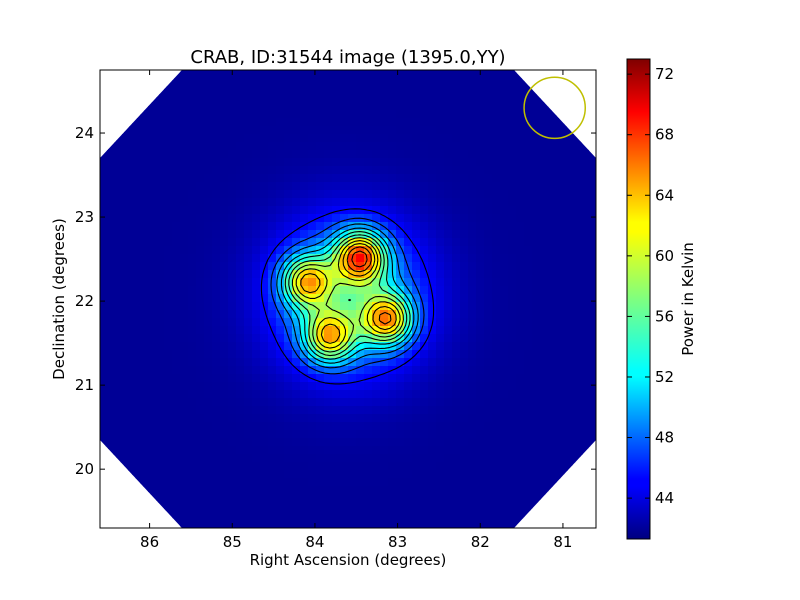  What do you see at coordinates (348, 295) in the screenshot?
I see `contour-line` at bounding box center [348, 295].